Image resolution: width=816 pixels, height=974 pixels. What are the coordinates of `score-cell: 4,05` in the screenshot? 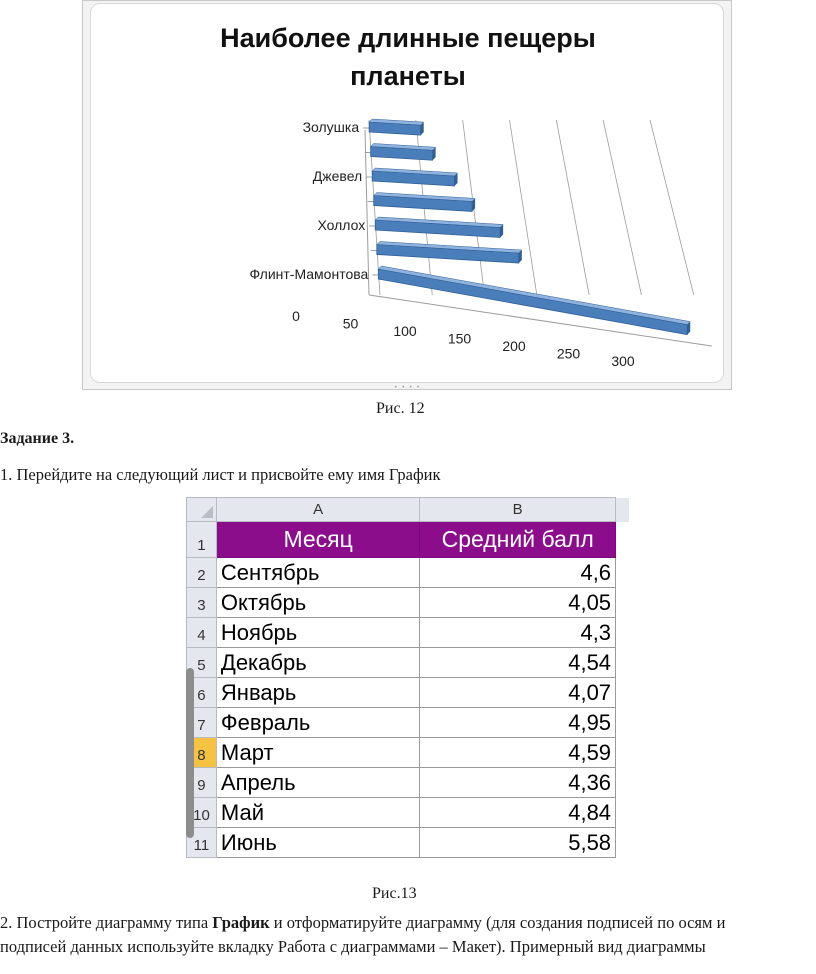 It's located at (518, 602).